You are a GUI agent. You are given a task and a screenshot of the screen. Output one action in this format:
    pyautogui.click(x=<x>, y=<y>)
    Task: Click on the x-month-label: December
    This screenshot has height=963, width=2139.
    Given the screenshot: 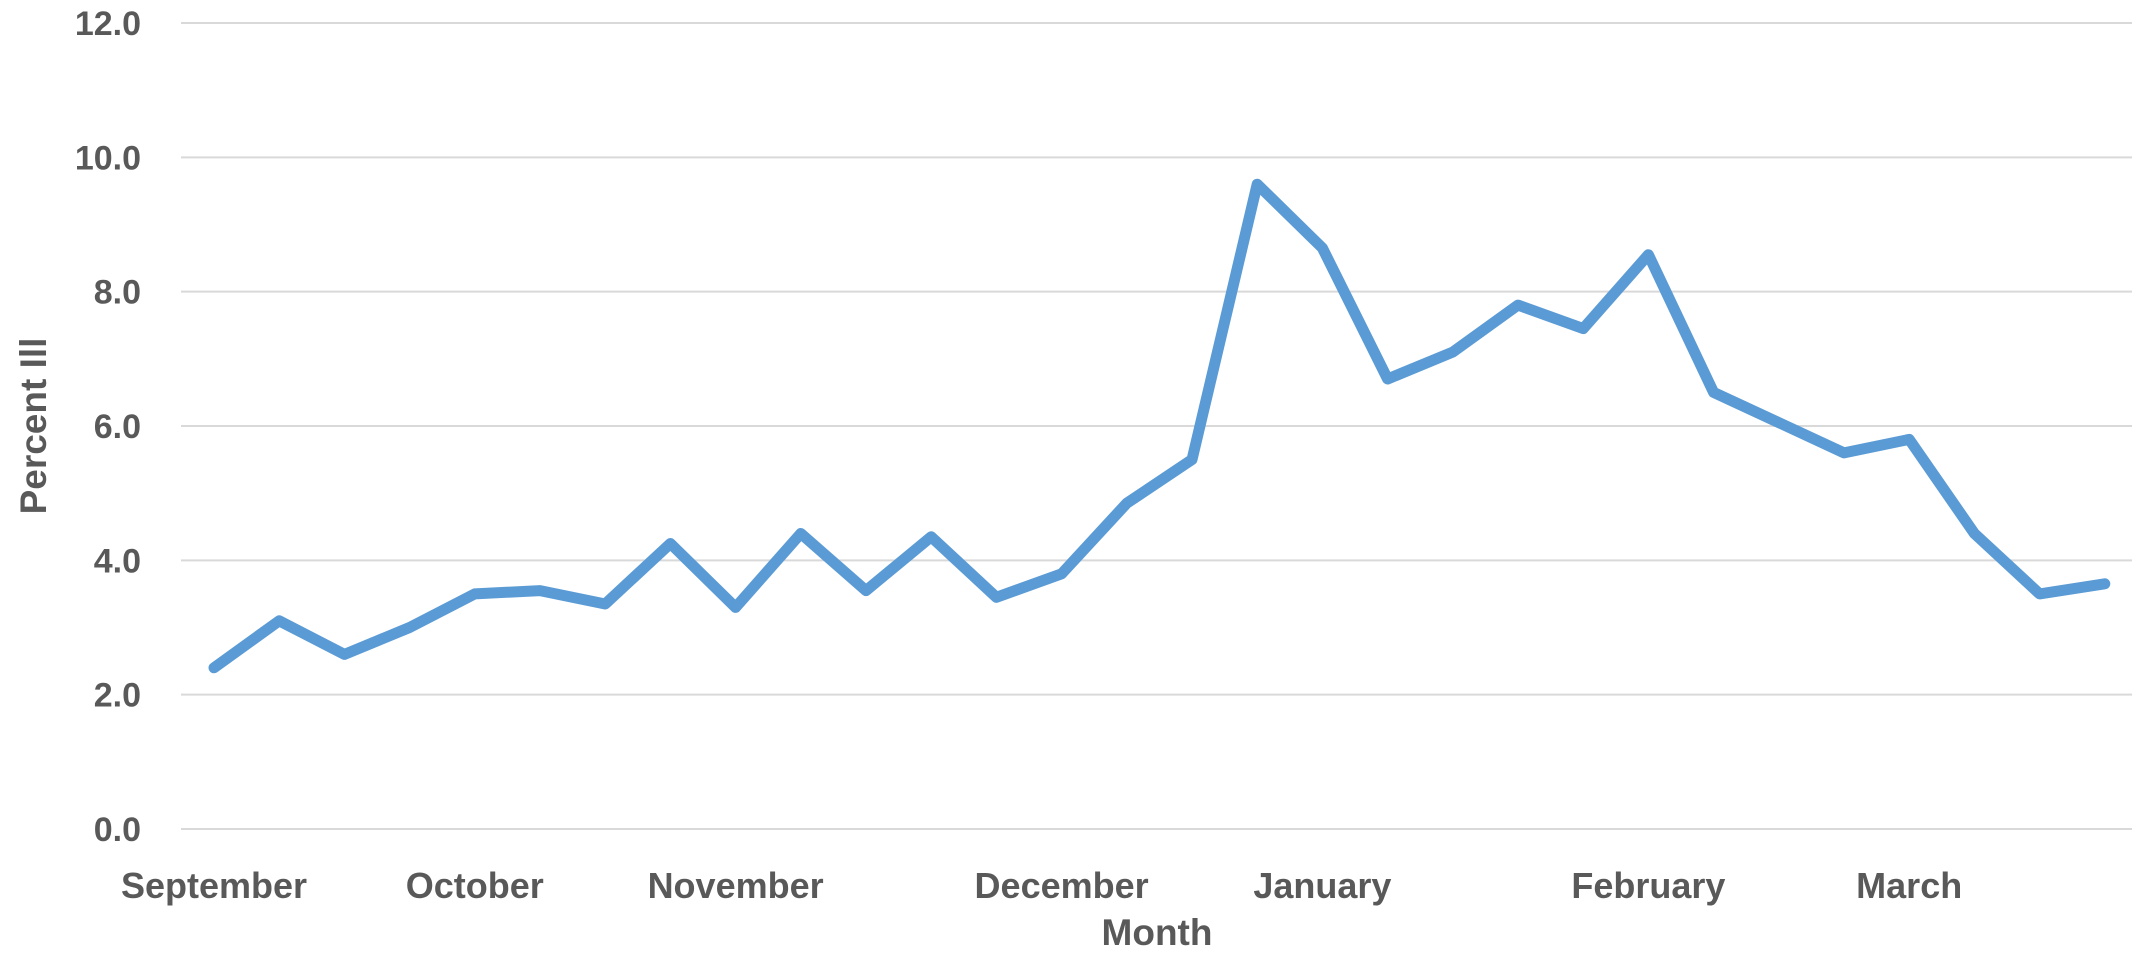 What is the action you would take?
    pyautogui.click(x=1062, y=885)
    